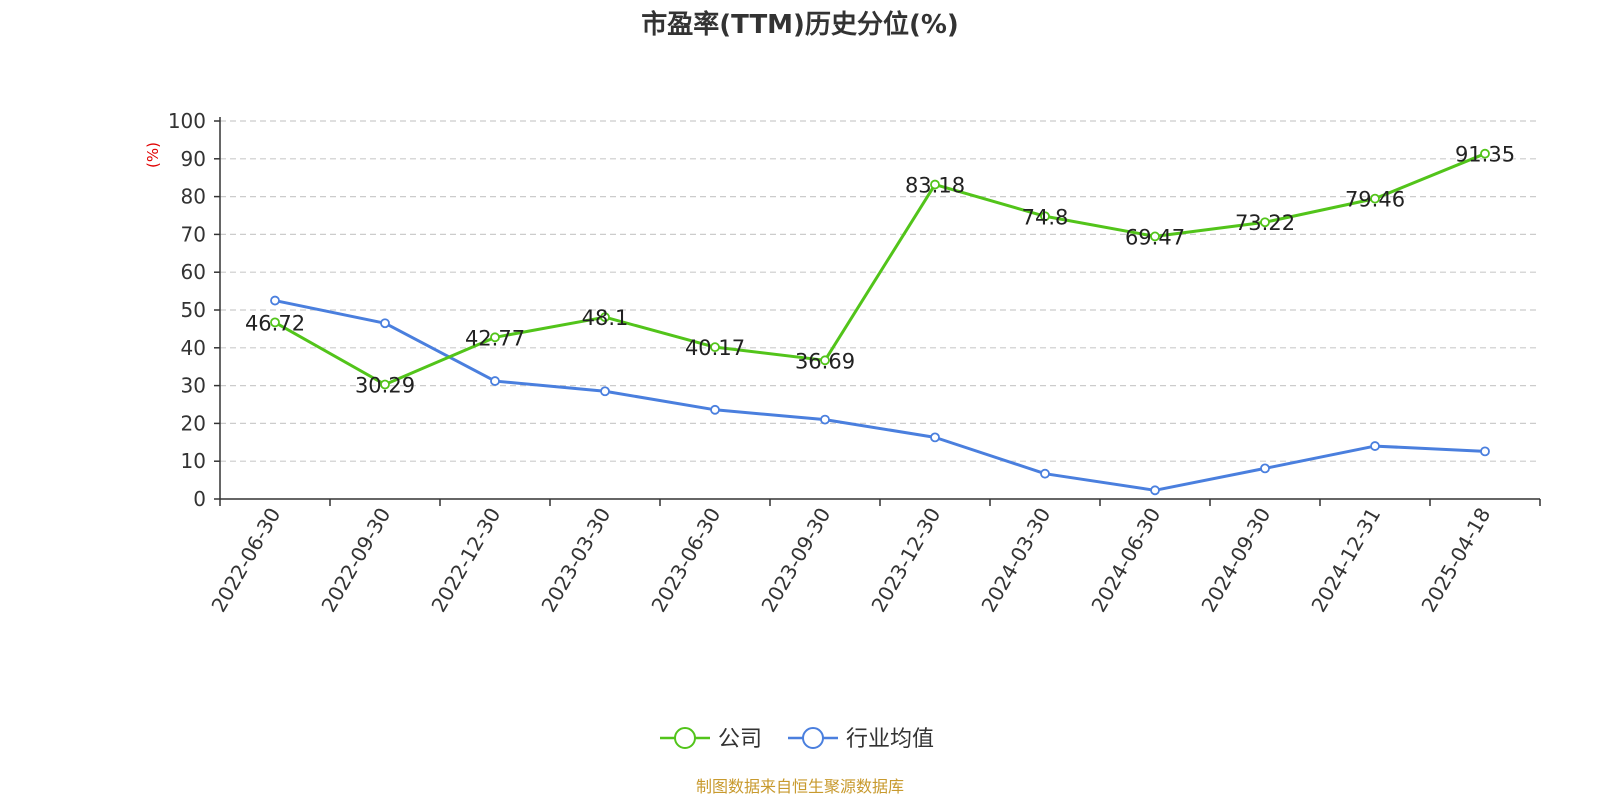 The width and height of the screenshot is (1600, 800). Describe the element at coordinates (1235, 560) in the screenshot. I see `x-tick-label: 2024-09-30` at that location.